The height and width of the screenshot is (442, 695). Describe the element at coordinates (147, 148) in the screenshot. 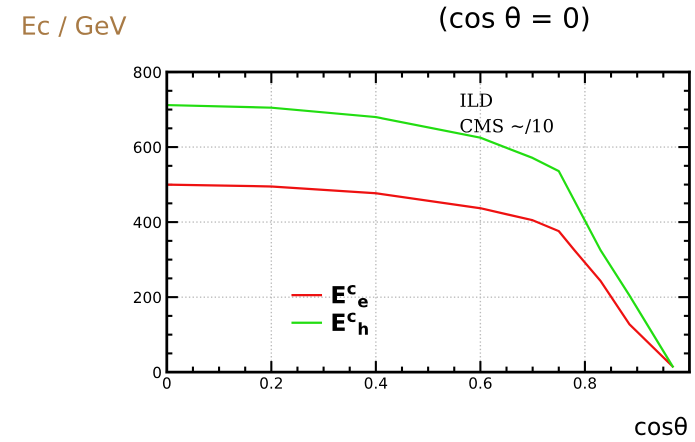

I see `y-tick-label: 600` at that location.